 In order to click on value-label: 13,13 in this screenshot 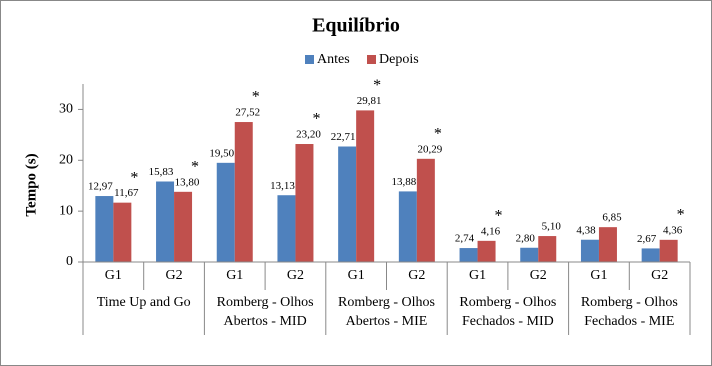, I will do `click(282, 186)`.